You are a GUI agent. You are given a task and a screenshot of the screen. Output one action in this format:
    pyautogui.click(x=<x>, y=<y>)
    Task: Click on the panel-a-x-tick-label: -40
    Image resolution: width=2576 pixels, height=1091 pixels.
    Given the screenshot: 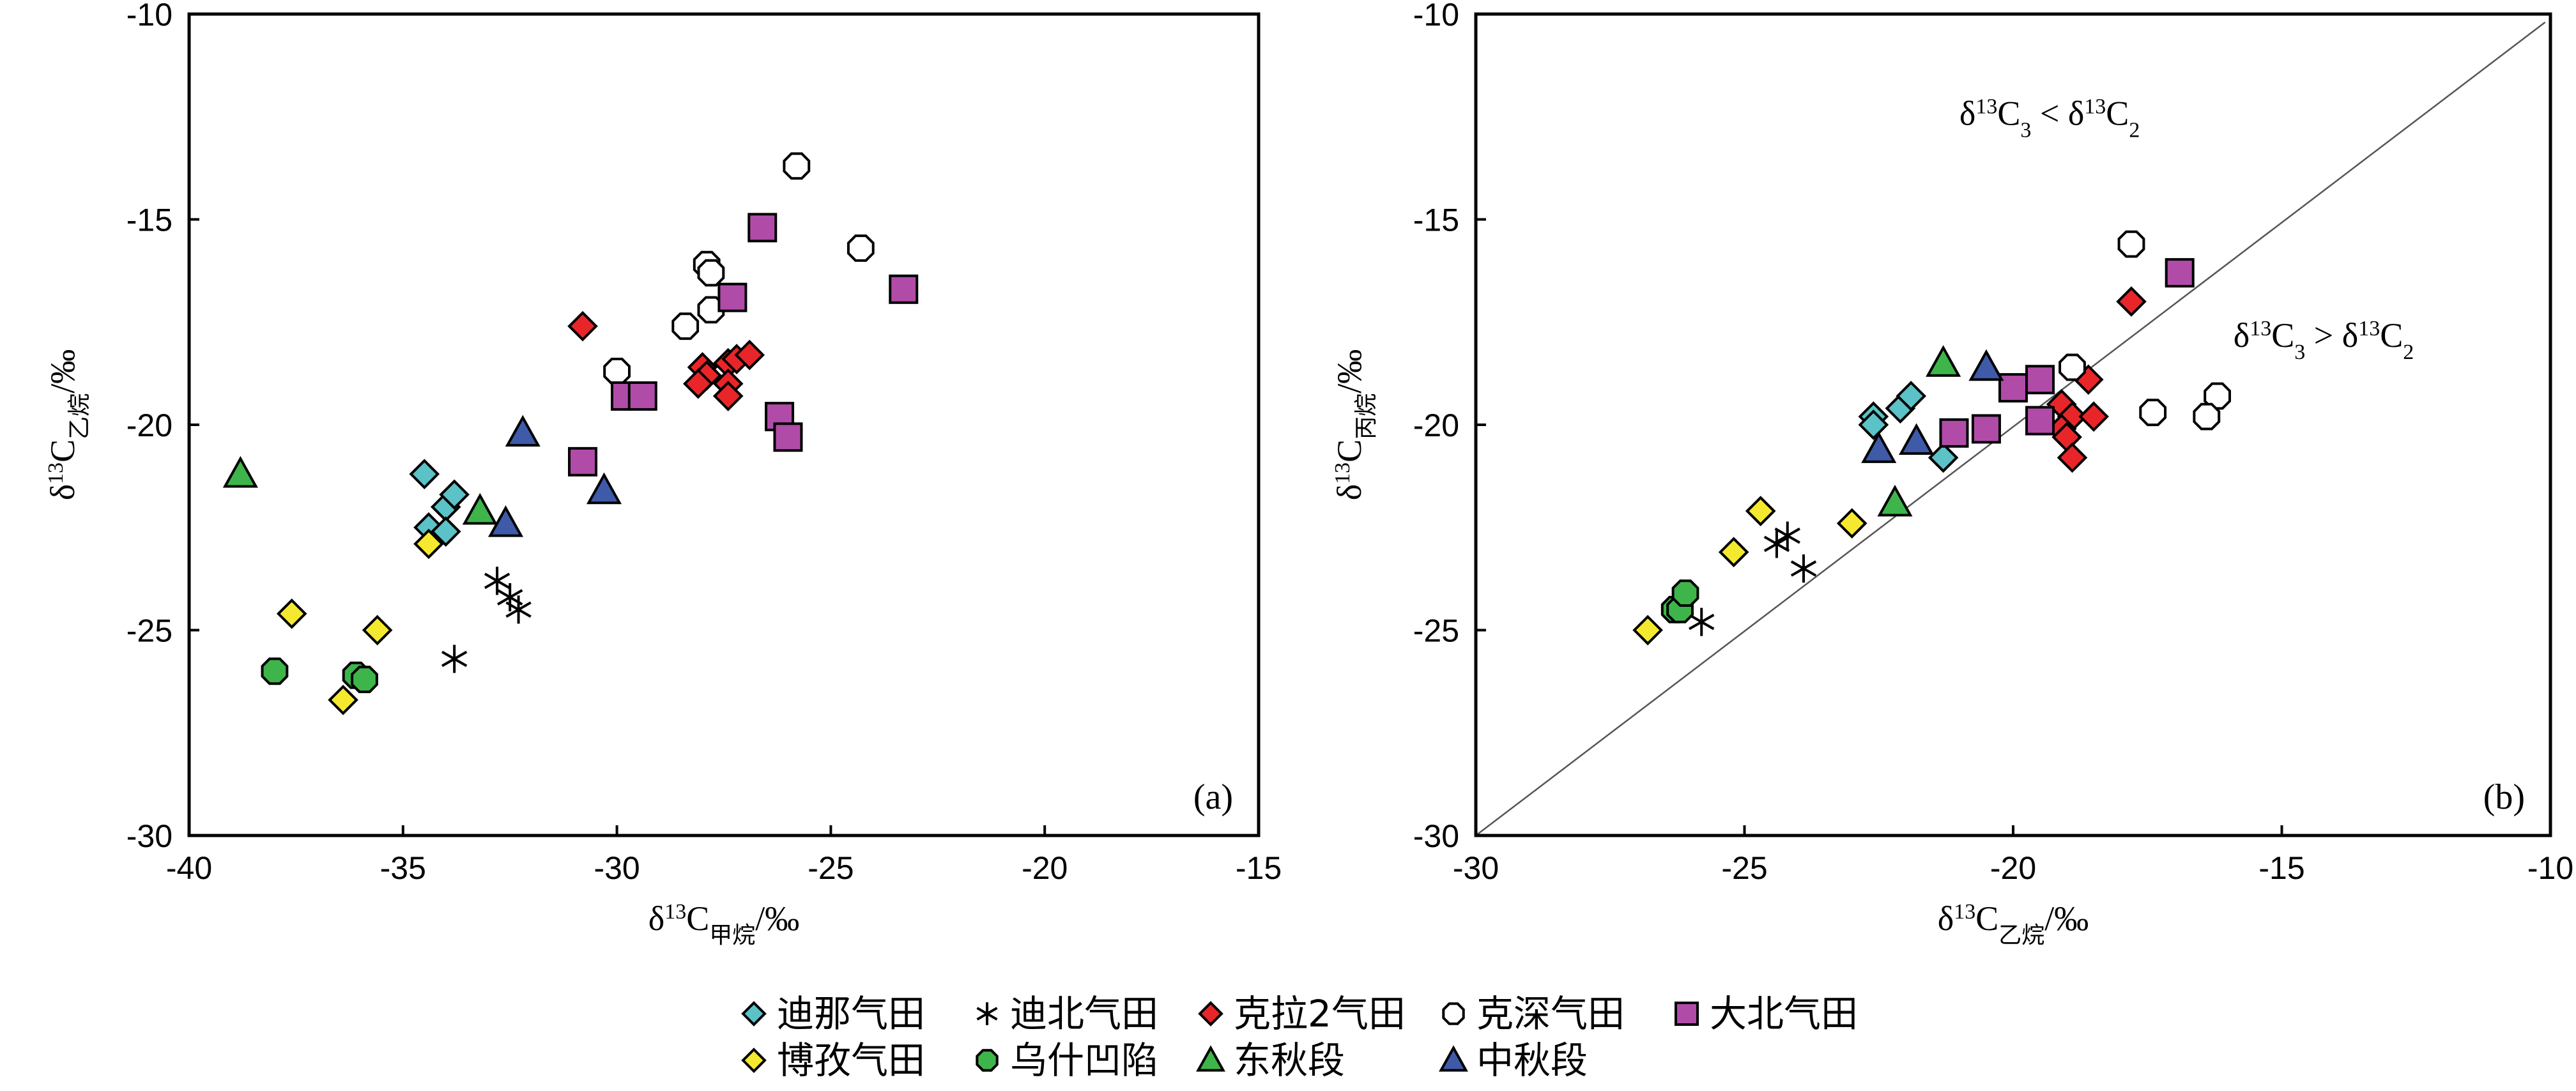 What is the action you would take?
    pyautogui.click(x=189, y=868)
    